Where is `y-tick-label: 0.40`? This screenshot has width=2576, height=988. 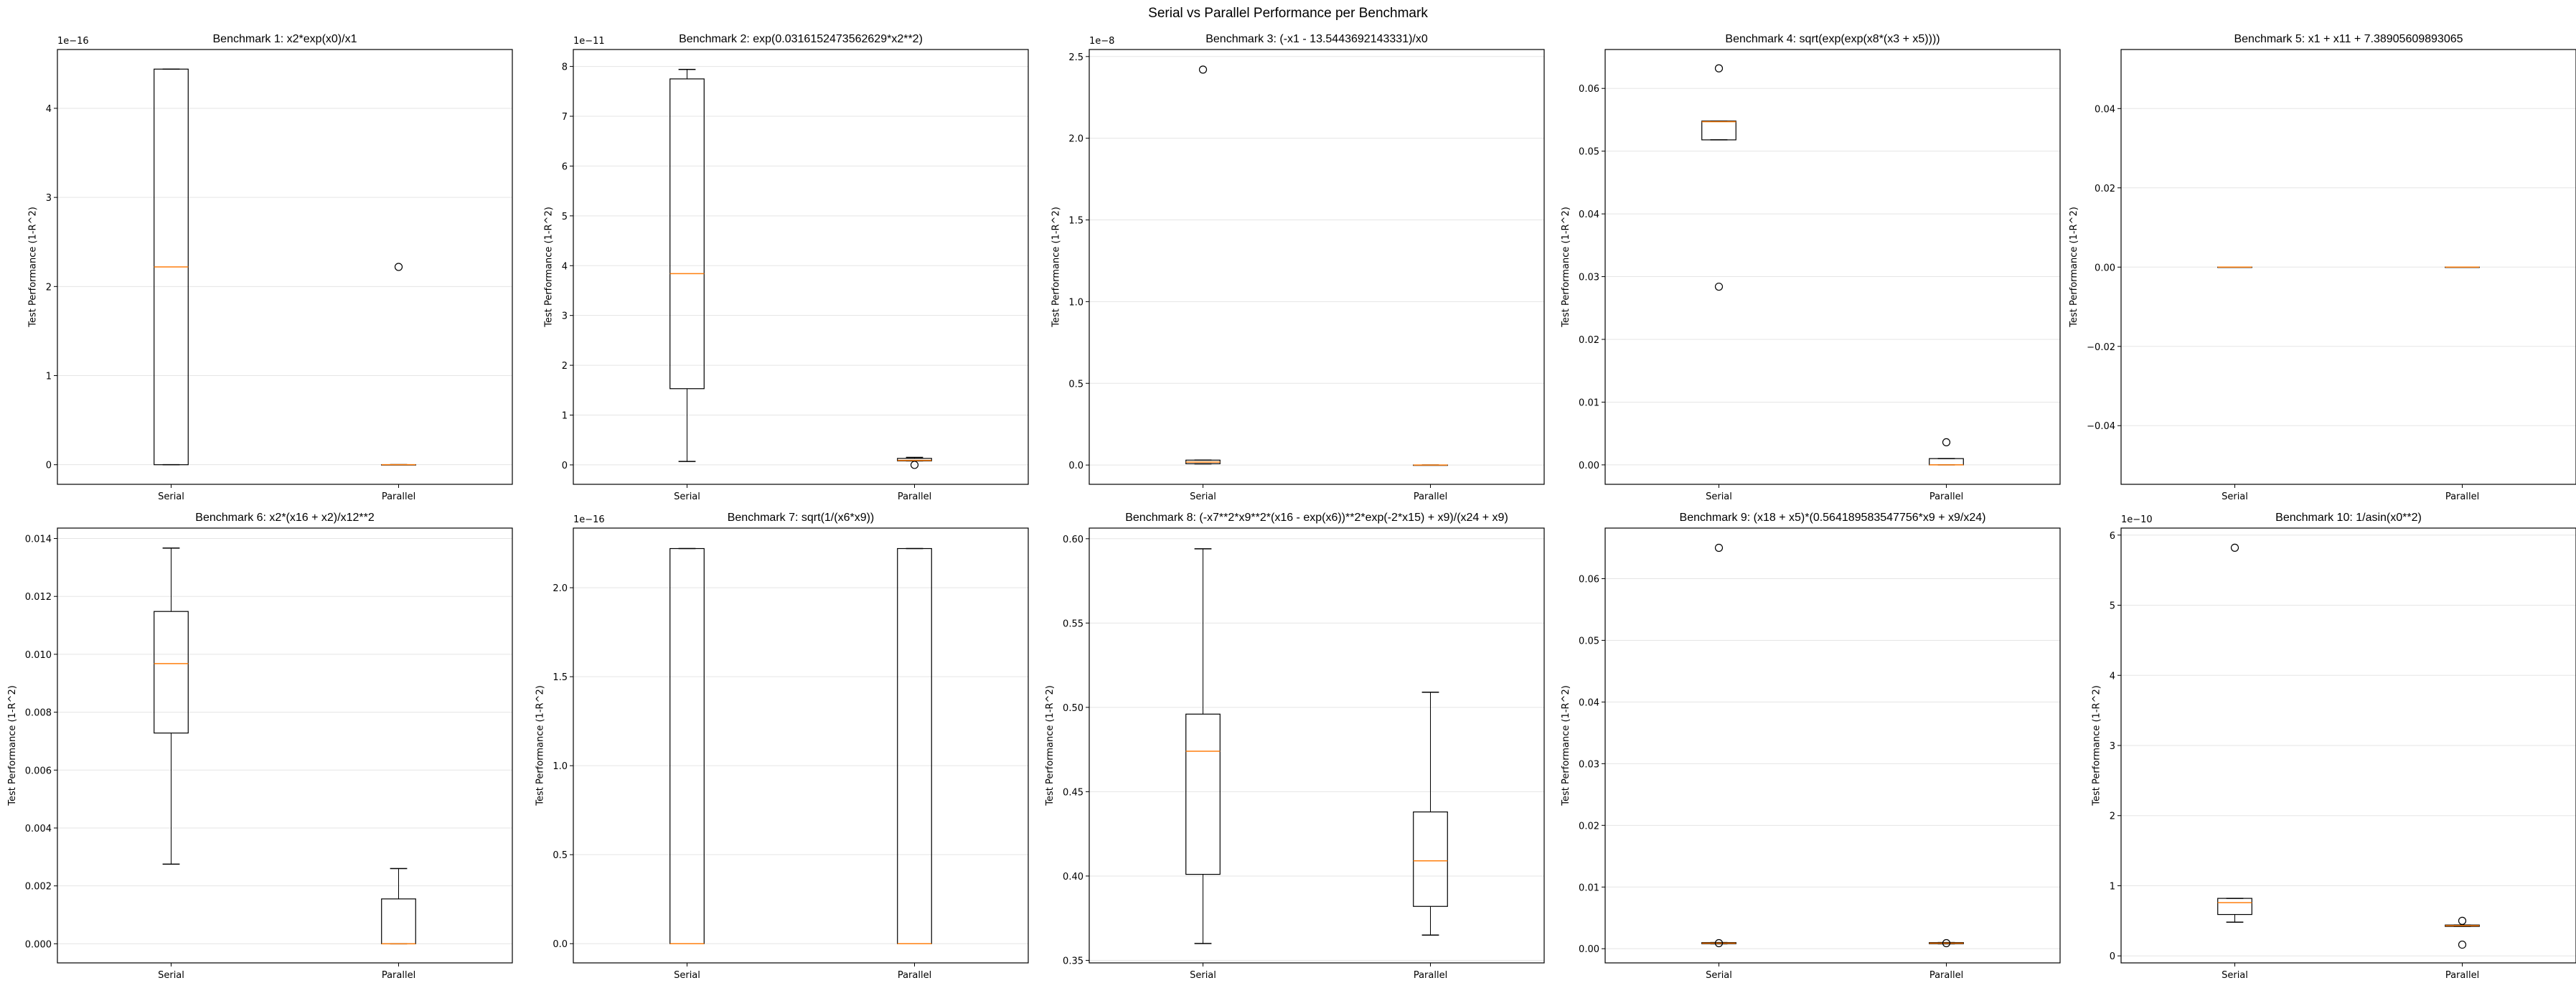 y-tick-label: 0.40 is located at coordinates (1073, 877).